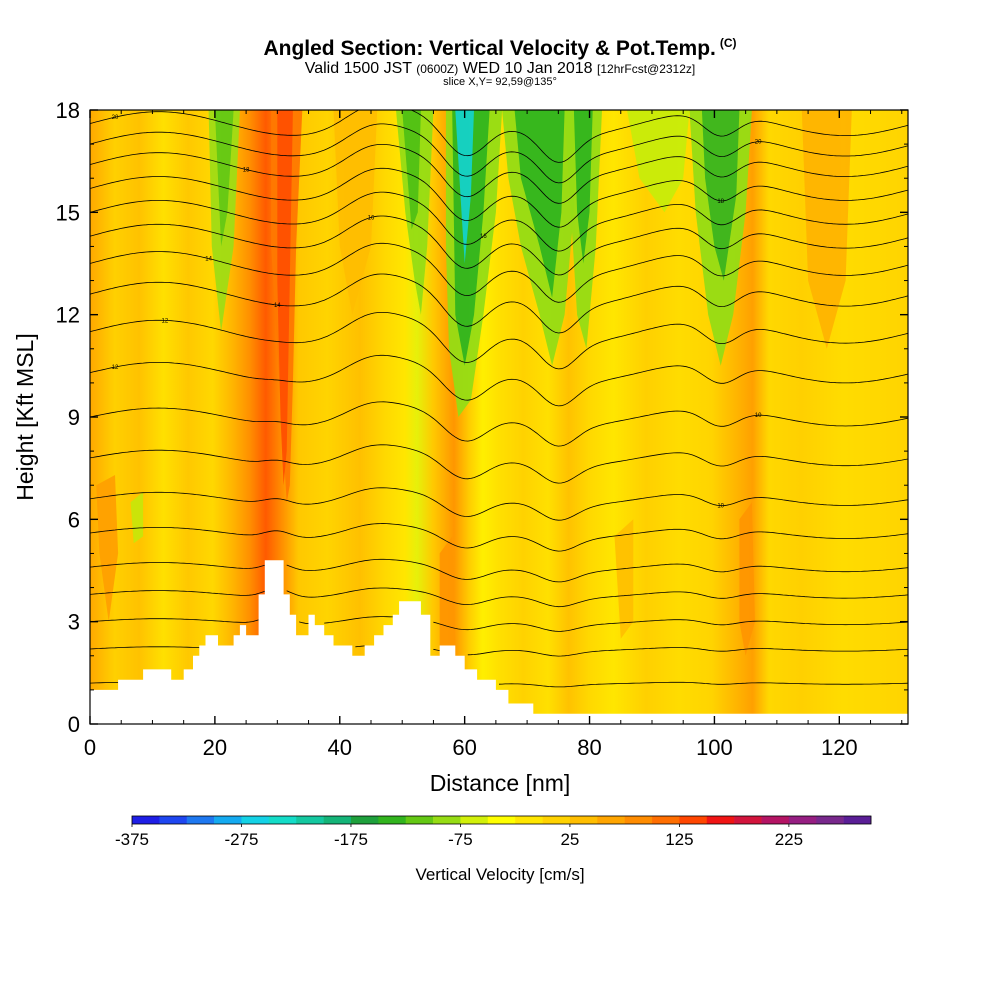 The width and height of the screenshot is (1000, 1000). What do you see at coordinates (527, 68) in the screenshot?
I see `valid-date: WED 10 Jan 2018` at bounding box center [527, 68].